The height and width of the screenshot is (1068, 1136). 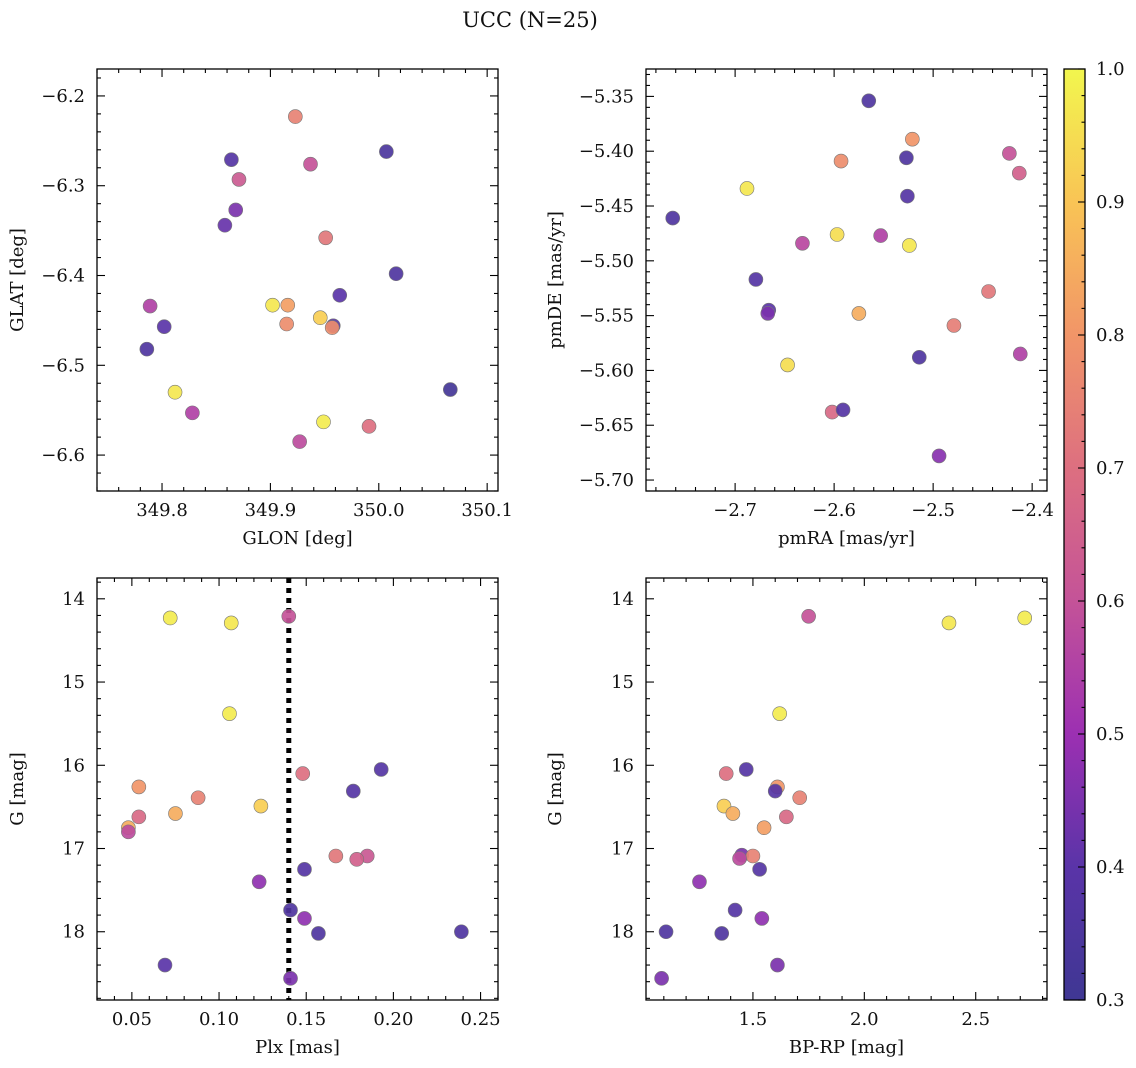 I want to click on colorbar-tick-label: 0.6, so click(x=1110, y=601).